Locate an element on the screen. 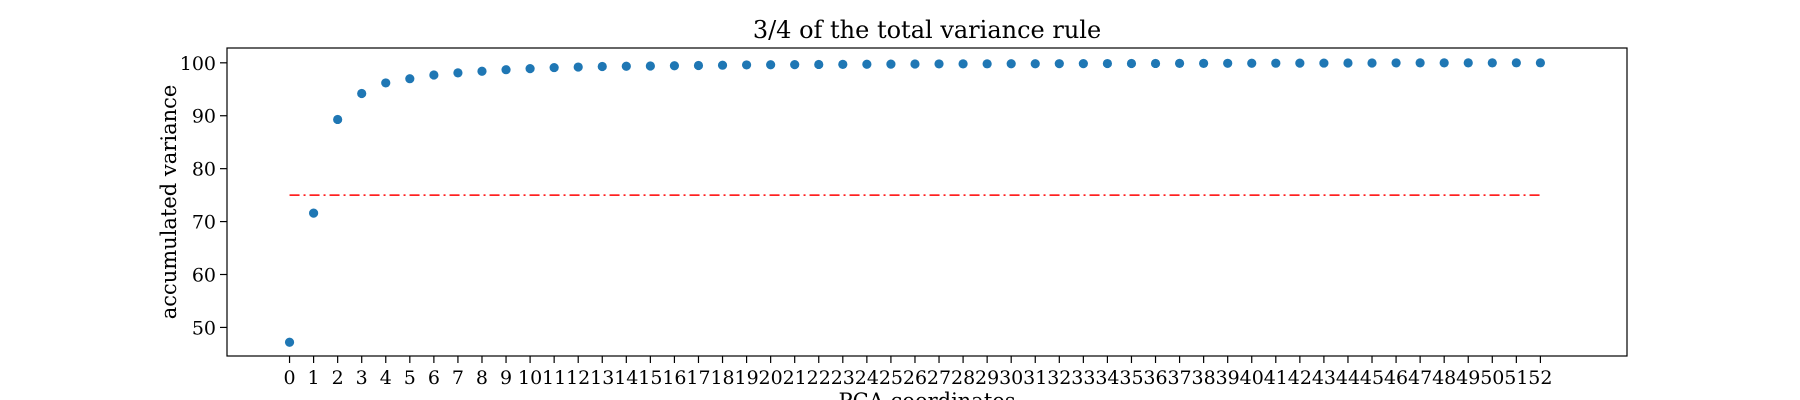  x-tick-label: 40 is located at coordinates (1252, 378).